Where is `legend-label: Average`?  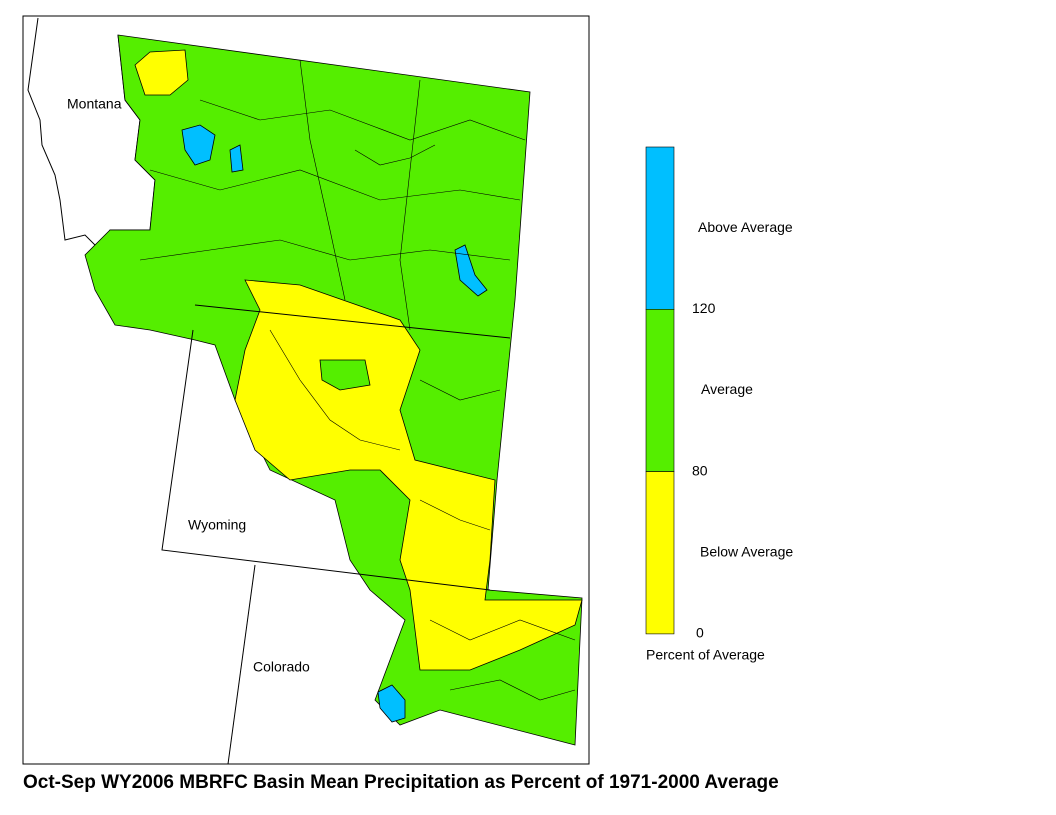 legend-label: Average is located at coordinates (727, 389).